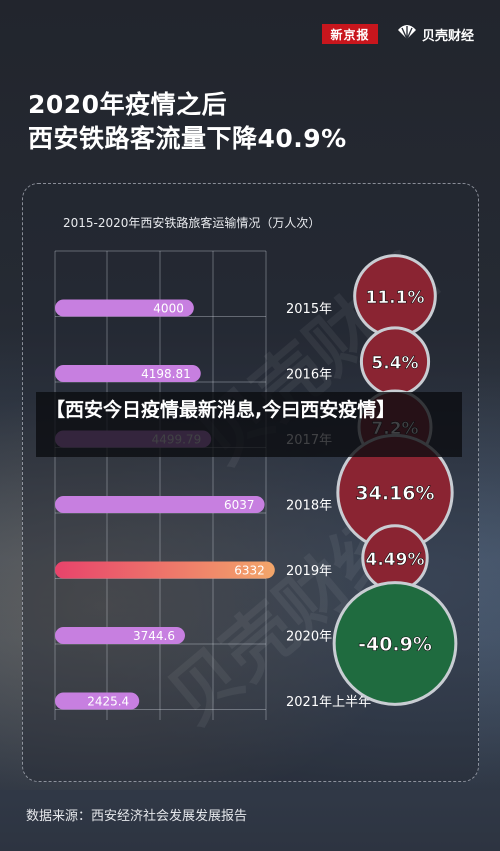 This screenshot has width=500, height=851. I want to click on beike-logo: 贝壳财经, so click(435, 34).